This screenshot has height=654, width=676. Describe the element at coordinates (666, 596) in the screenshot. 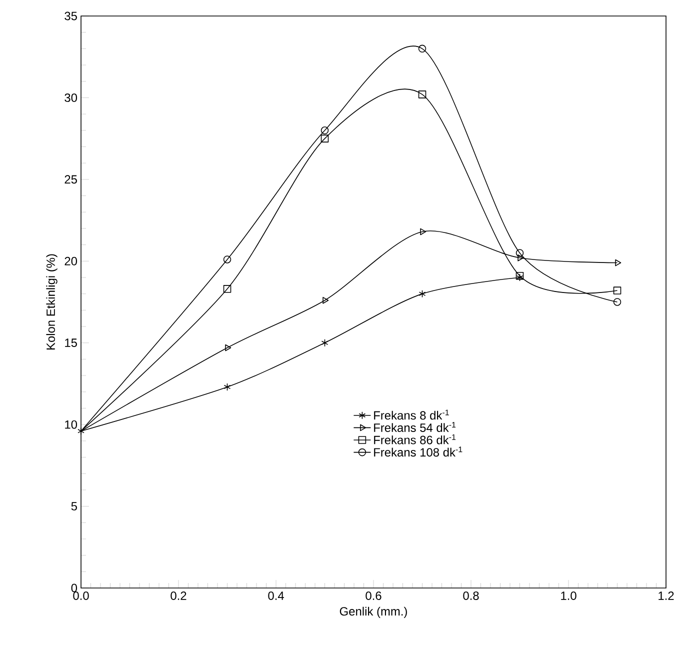

I see `x-tick-label: 1.2` at that location.